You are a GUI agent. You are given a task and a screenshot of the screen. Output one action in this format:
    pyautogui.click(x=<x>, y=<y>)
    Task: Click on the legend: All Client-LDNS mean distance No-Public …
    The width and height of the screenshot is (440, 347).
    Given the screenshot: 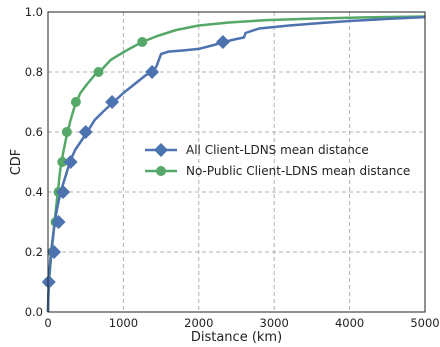 What is the action you would take?
    pyautogui.click(x=277, y=160)
    